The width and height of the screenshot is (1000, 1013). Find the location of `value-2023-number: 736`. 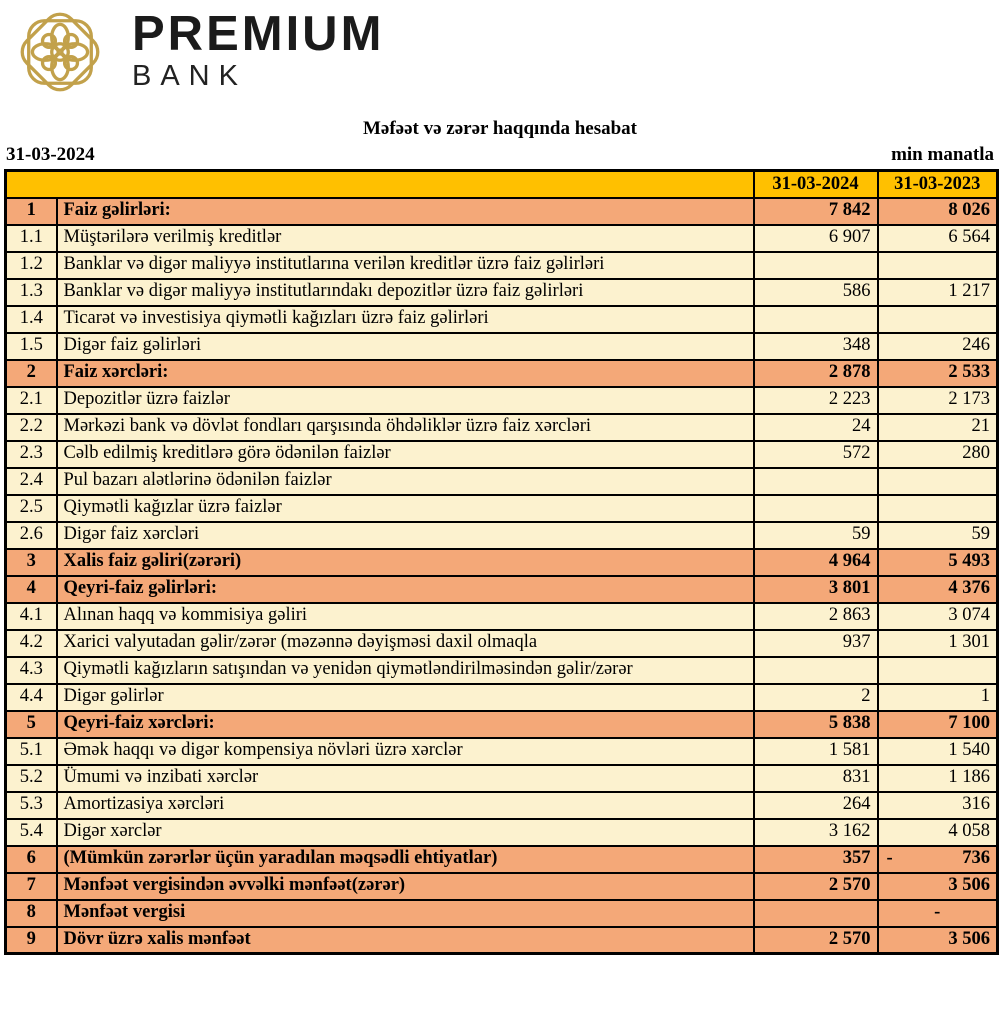

value-2023-number: 736 is located at coordinates (976, 858).